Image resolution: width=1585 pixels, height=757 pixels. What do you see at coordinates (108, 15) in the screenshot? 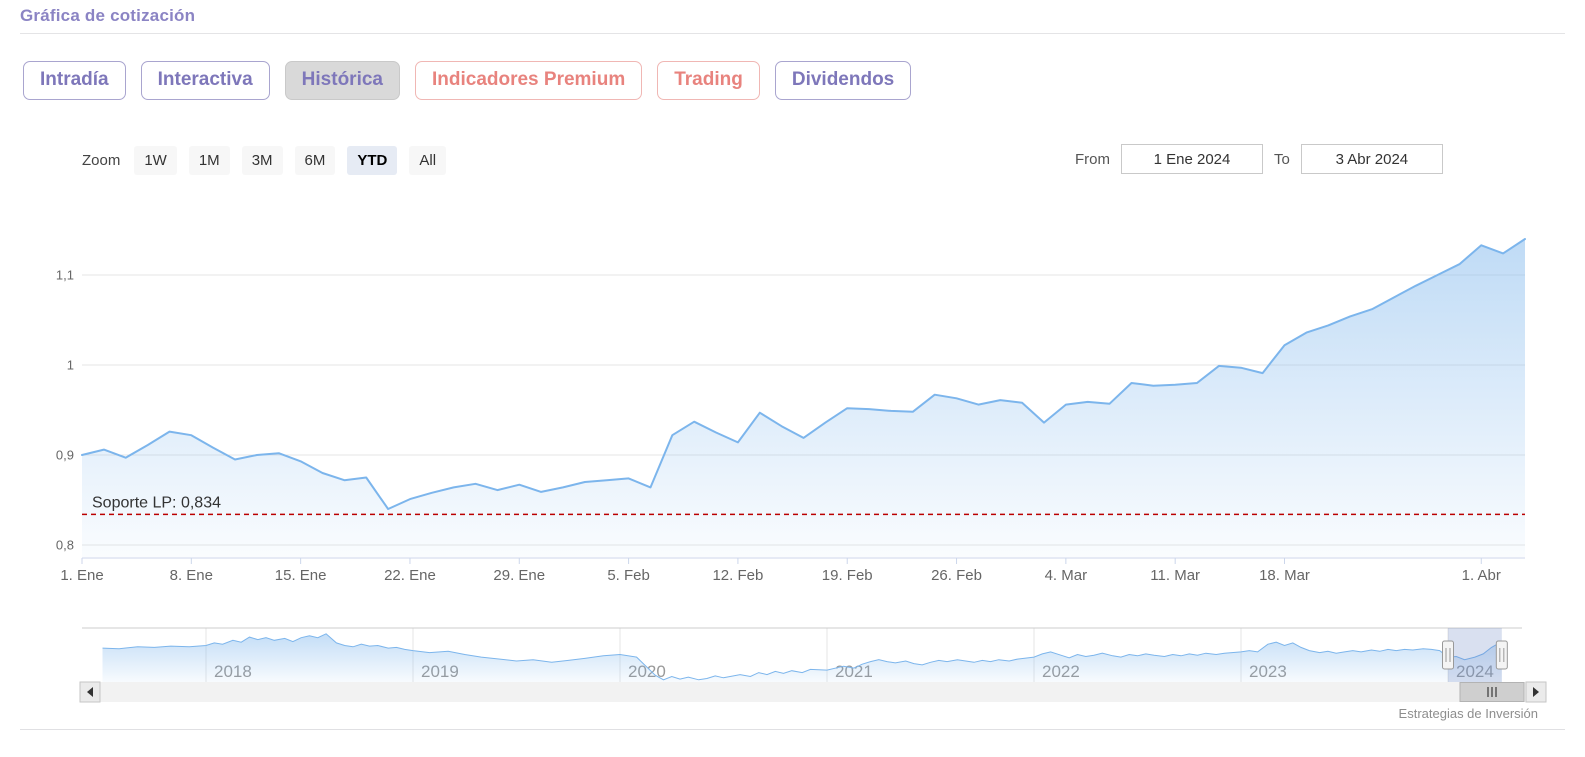
I see `page-title: Gráfica de cotización` at bounding box center [108, 15].